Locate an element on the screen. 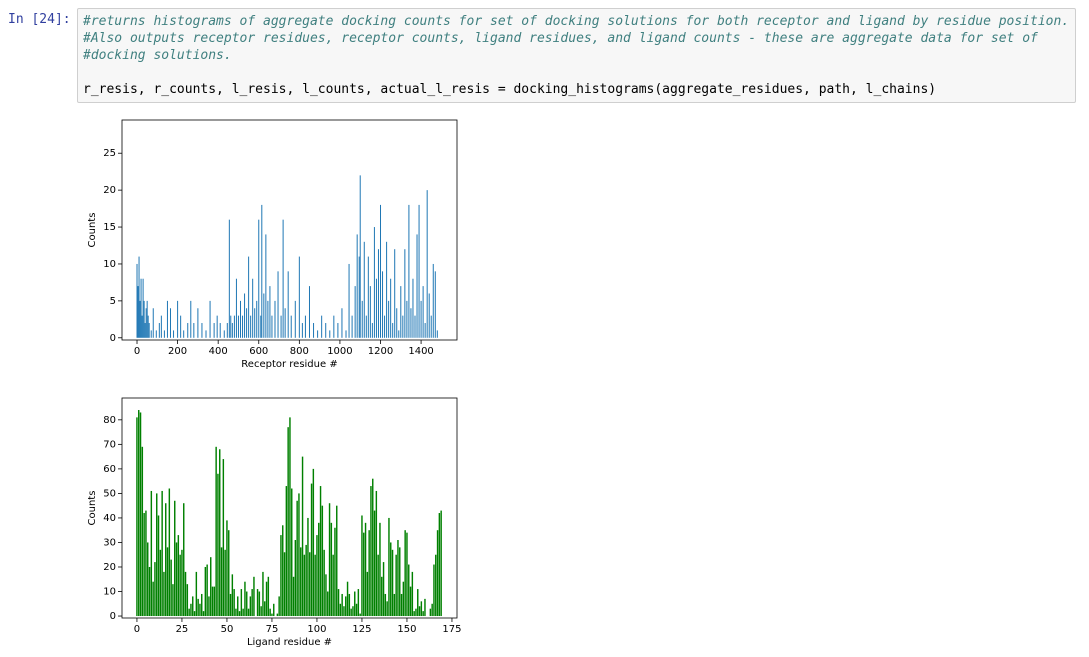  x-tick-label: 50 is located at coordinates (227, 629).